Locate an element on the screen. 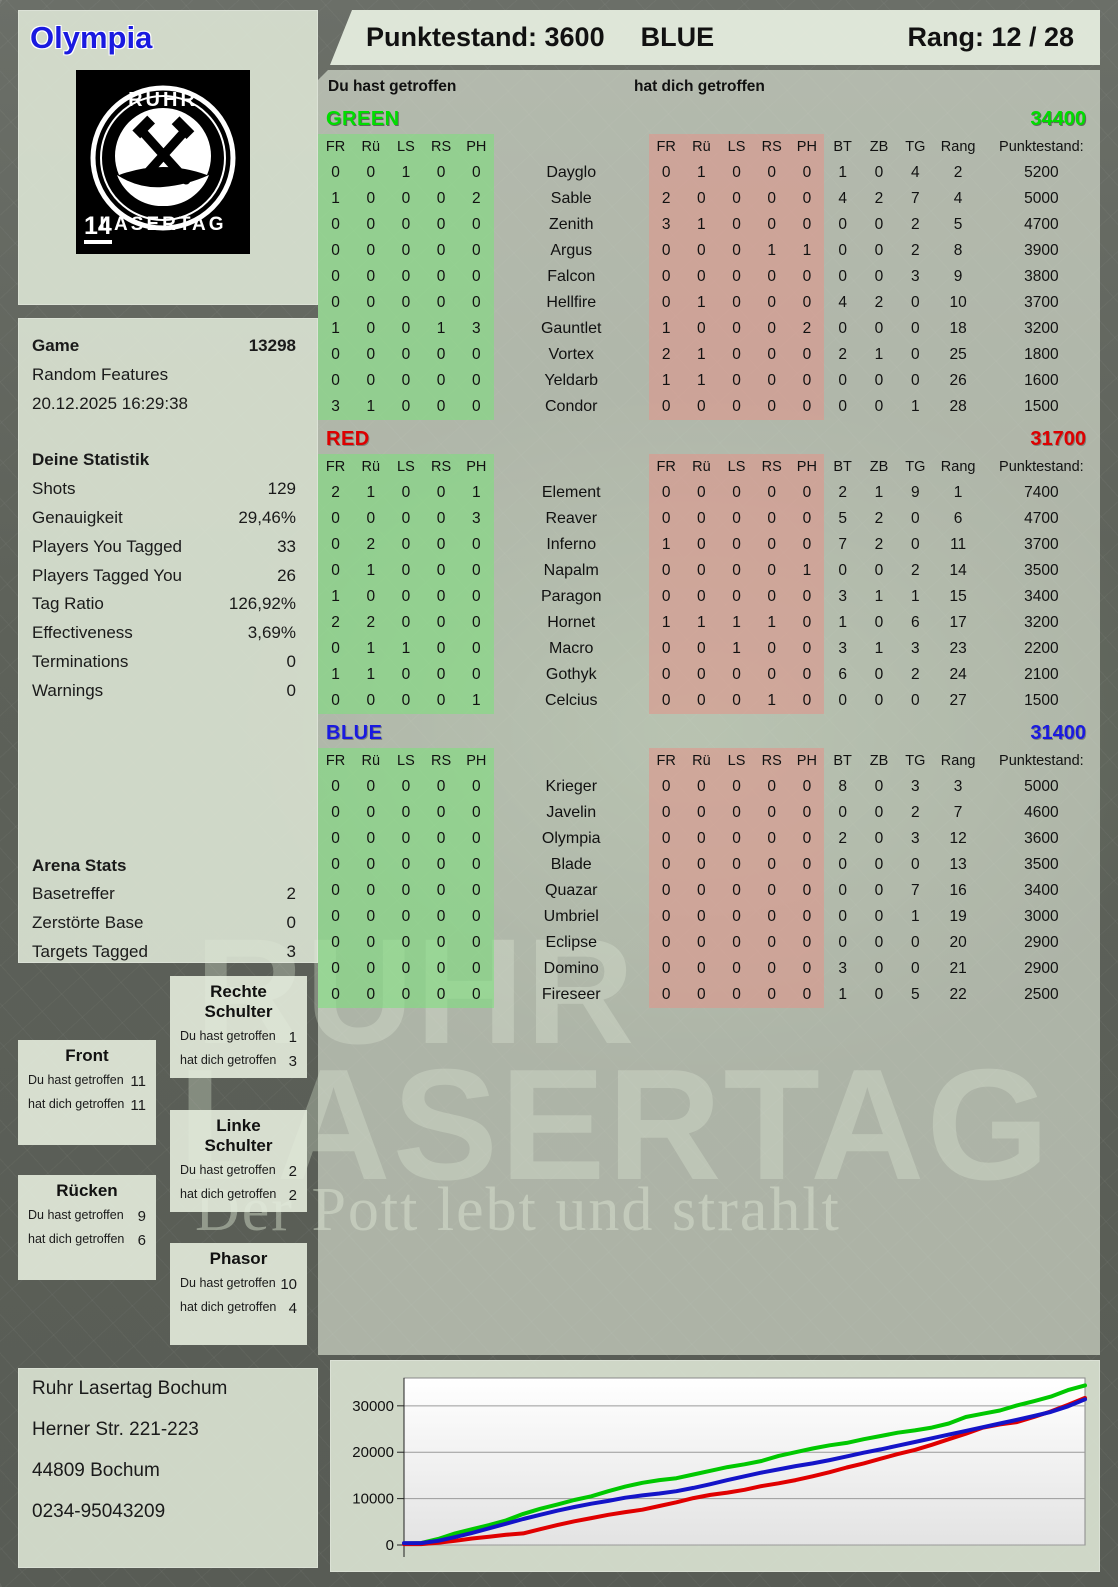  table-row: 0 0 0 0 0 Domino 0 0 0 0 0 3 0 0 21 2900 is located at coordinates (709, 969).